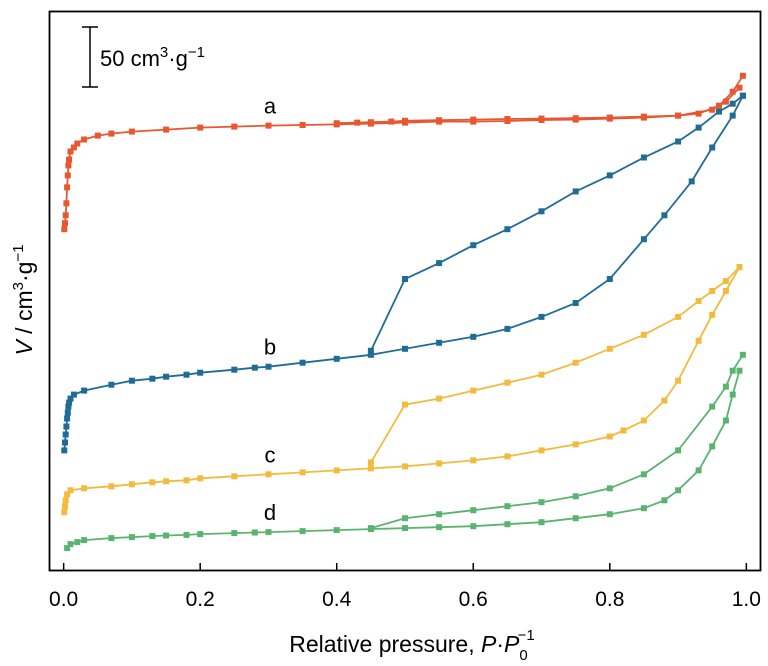  What do you see at coordinates (63, 599) in the screenshot?
I see `x-tick-label: 0.0` at bounding box center [63, 599].